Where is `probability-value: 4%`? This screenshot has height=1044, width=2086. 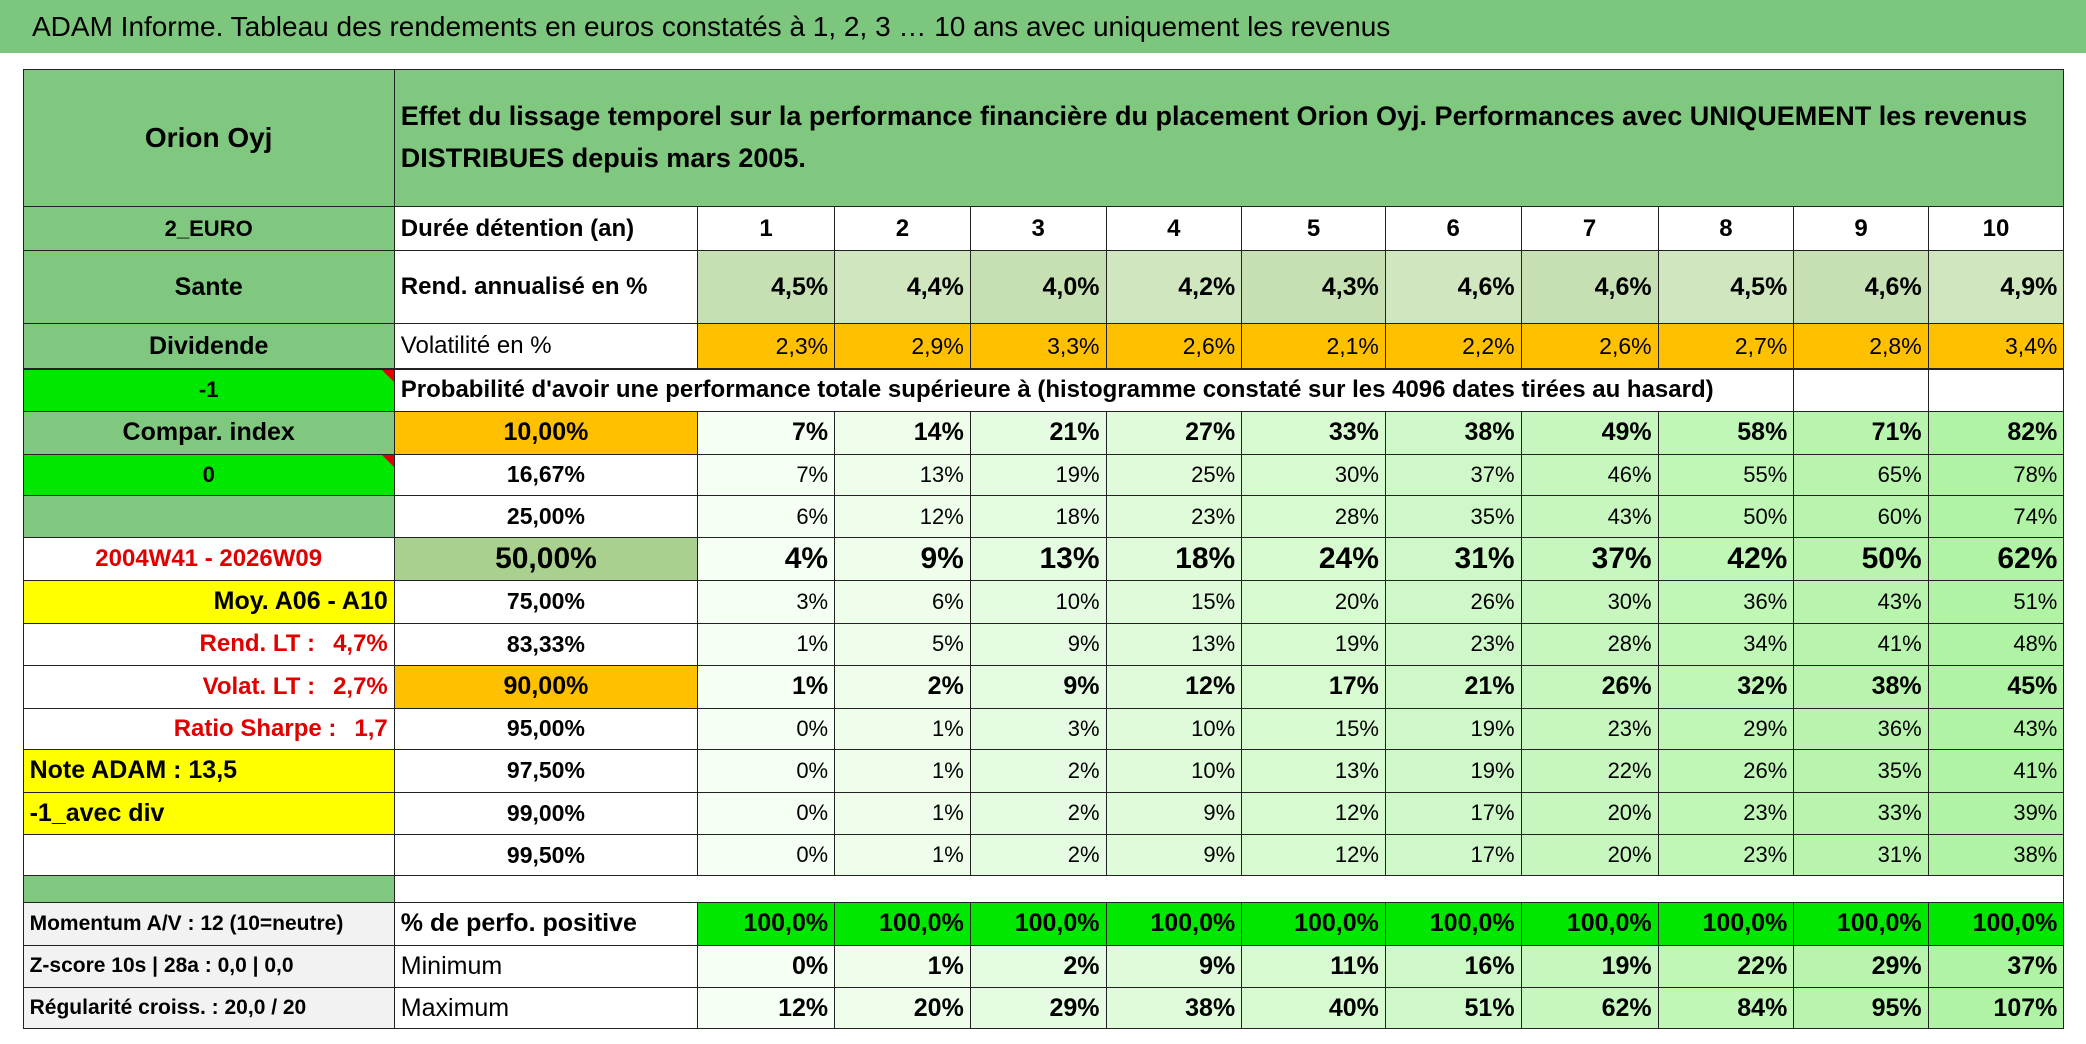
probability-value: 4% is located at coordinates (766, 559).